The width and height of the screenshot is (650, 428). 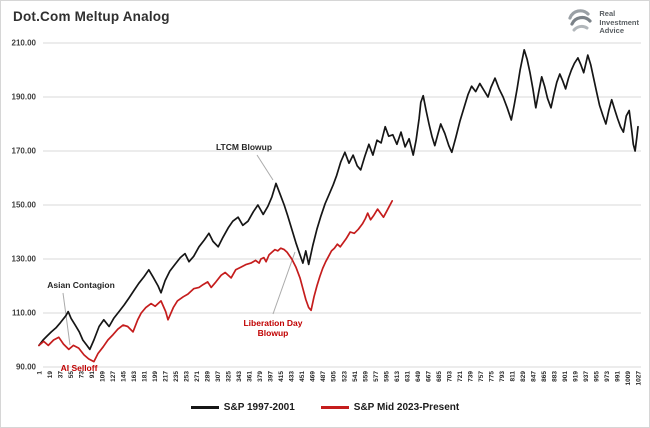 I want to click on svg-text: 829, so click(x=523, y=376).